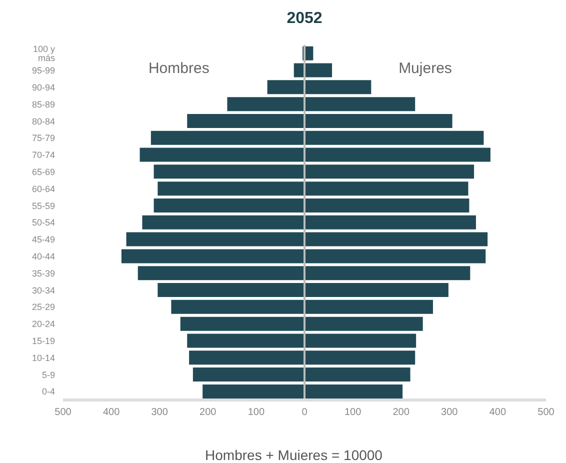 The image size is (566, 463). What do you see at coordinates (48, 391) in the screenshot?
I see `y-tick-label: 0-4` at bounding box center [48, 391].